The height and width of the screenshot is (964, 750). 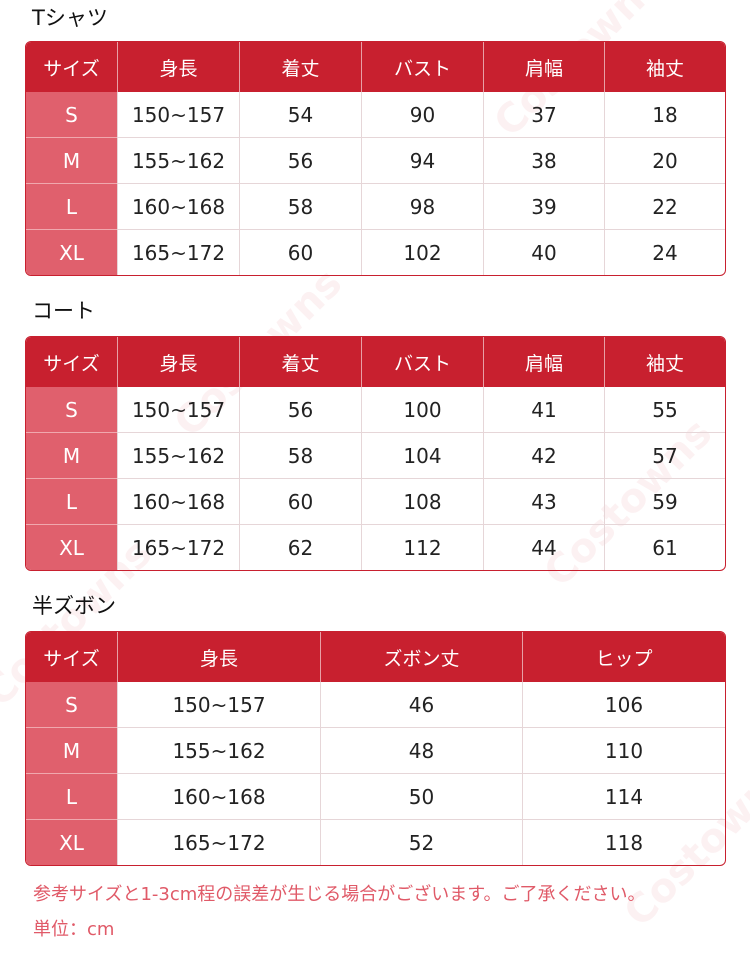 What do you see at coordinates (664, 206) in the screenshot?
I see `table-cell: 22` at bounding box center [664, 206].